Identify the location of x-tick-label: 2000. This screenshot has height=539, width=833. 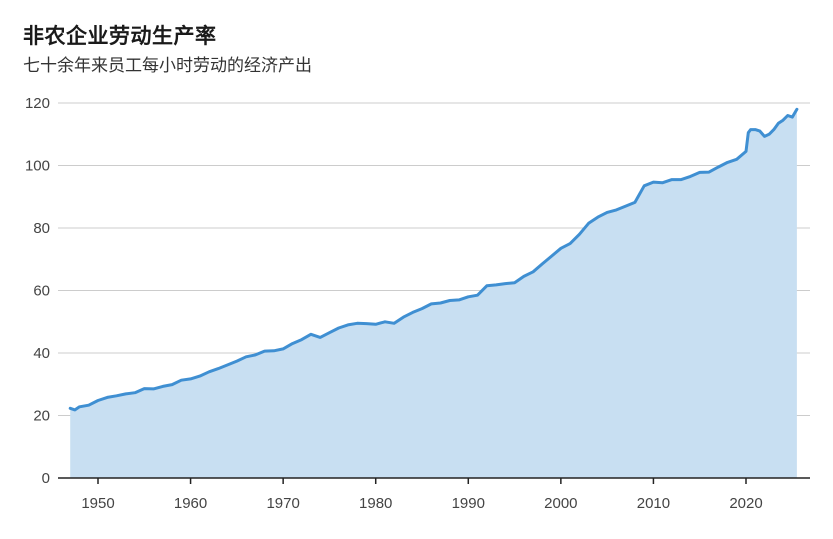
(560, 503).